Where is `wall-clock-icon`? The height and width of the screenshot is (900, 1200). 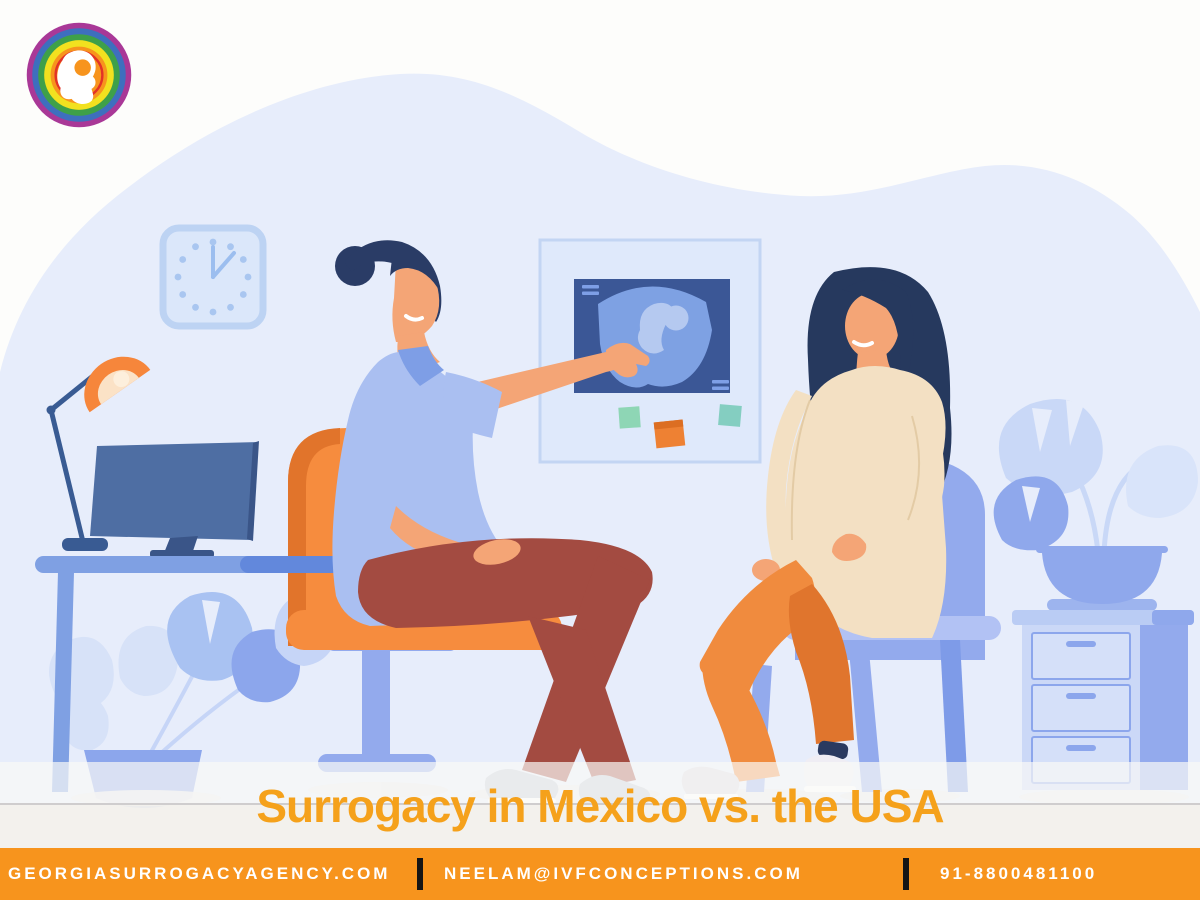
wall-clock-icon is located at coordinates (213, 277).